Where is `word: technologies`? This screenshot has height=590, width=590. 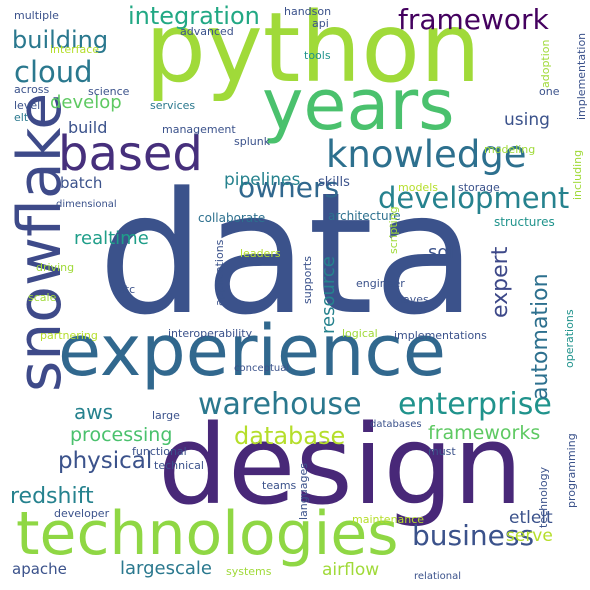 word: technologies is located at coordinates (207, 534).